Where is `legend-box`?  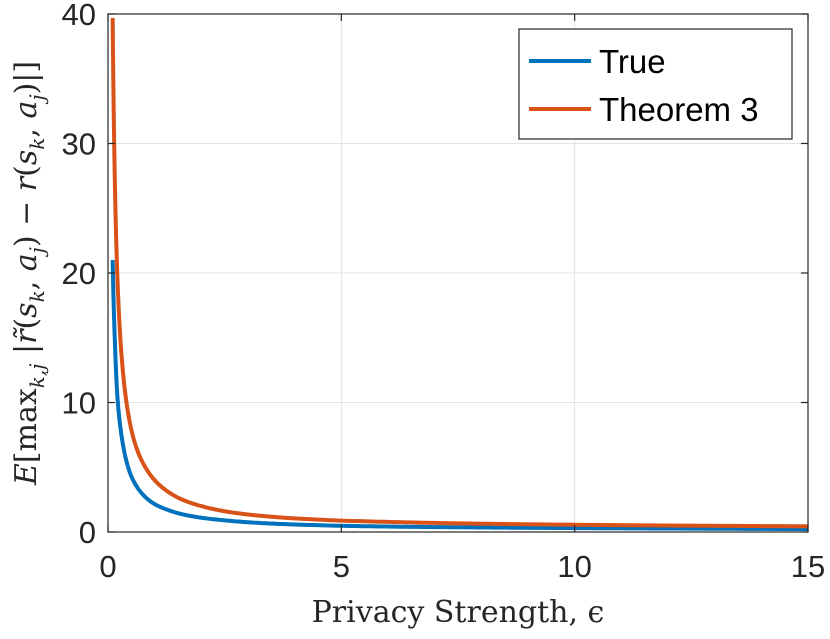
legend-box is located at coordinates (655, 84).